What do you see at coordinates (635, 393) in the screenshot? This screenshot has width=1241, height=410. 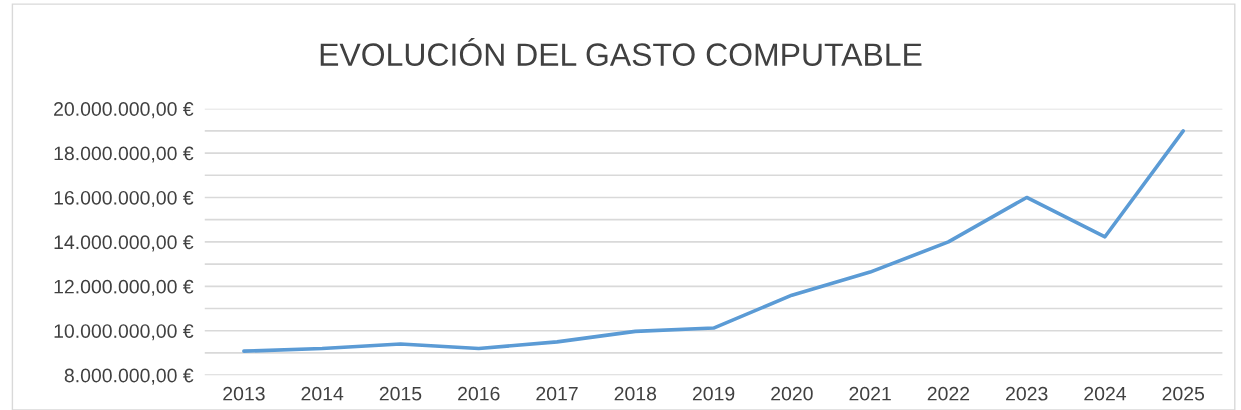 I see `x-tick-label: 2018` at bounding box center [635, 393].